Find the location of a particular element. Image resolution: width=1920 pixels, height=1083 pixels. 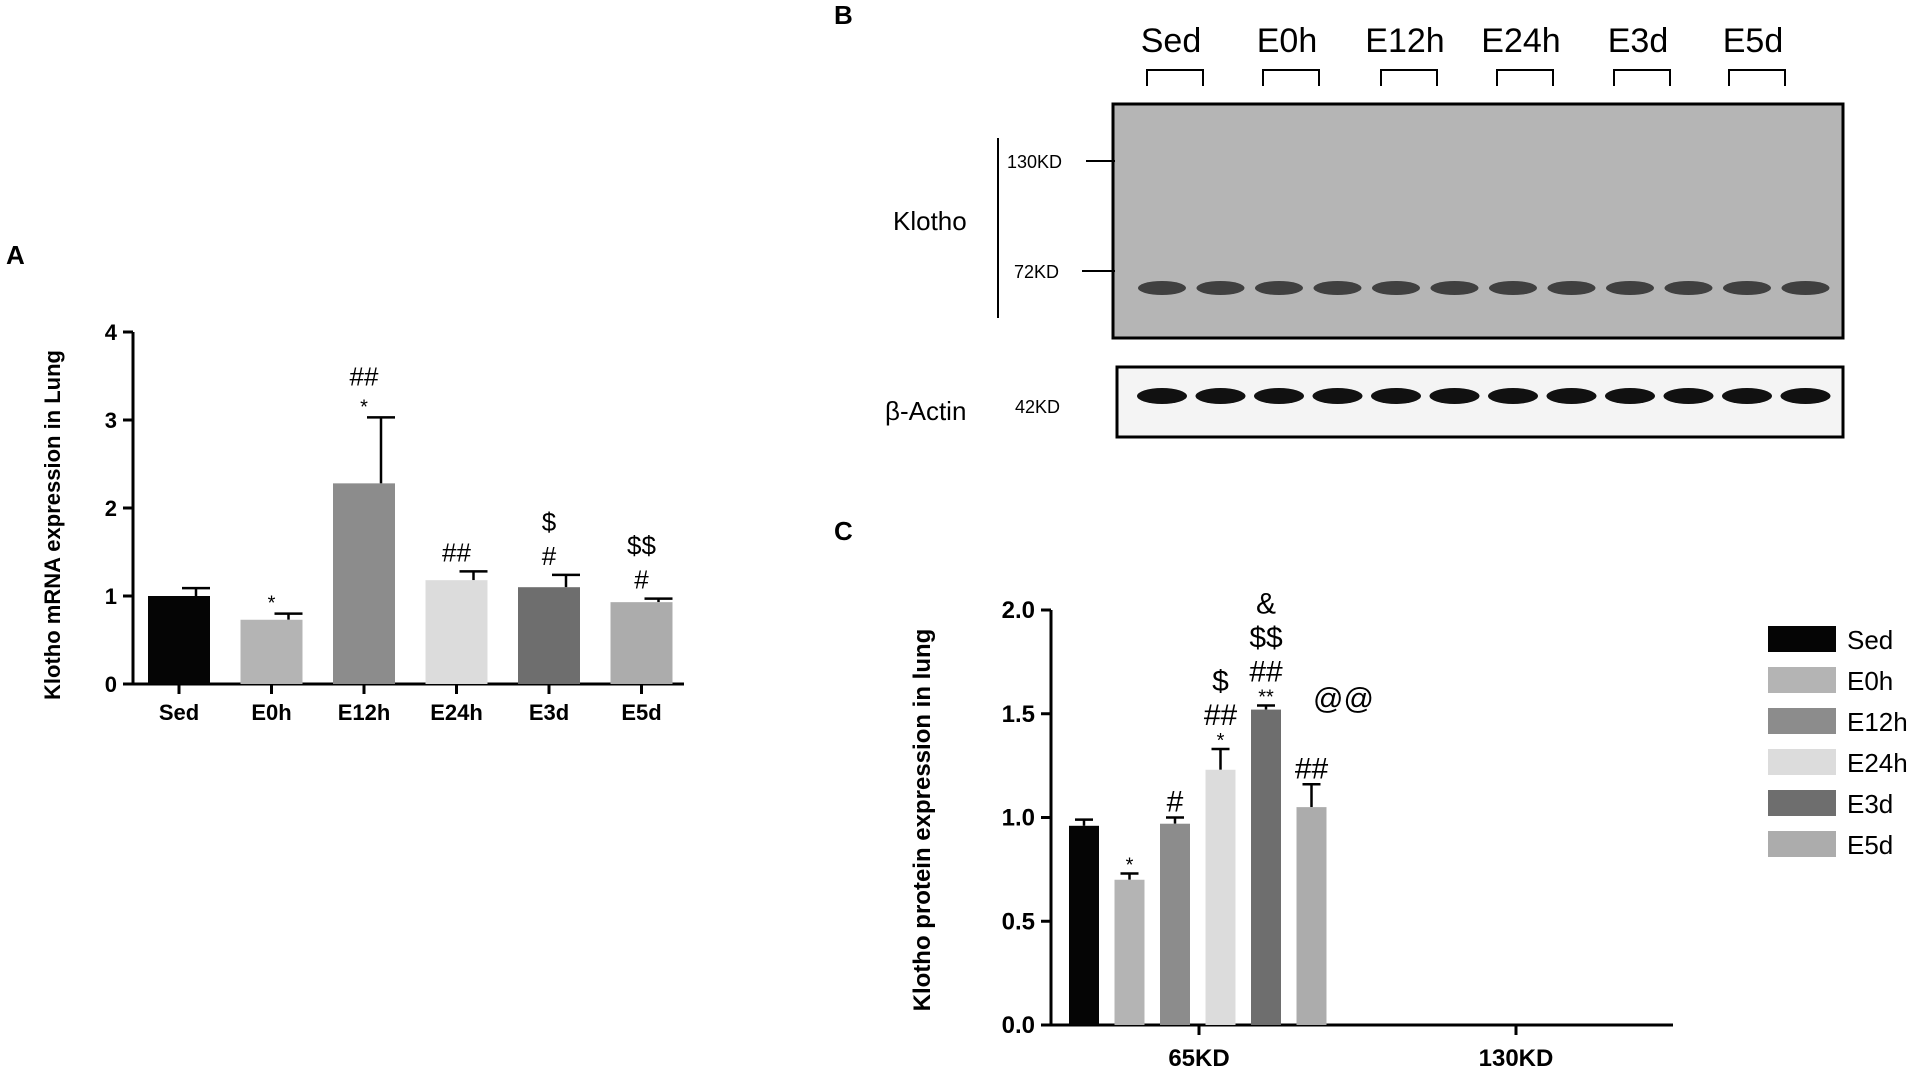

legend-swatch-E3d is located at coordinates (1802, 803).